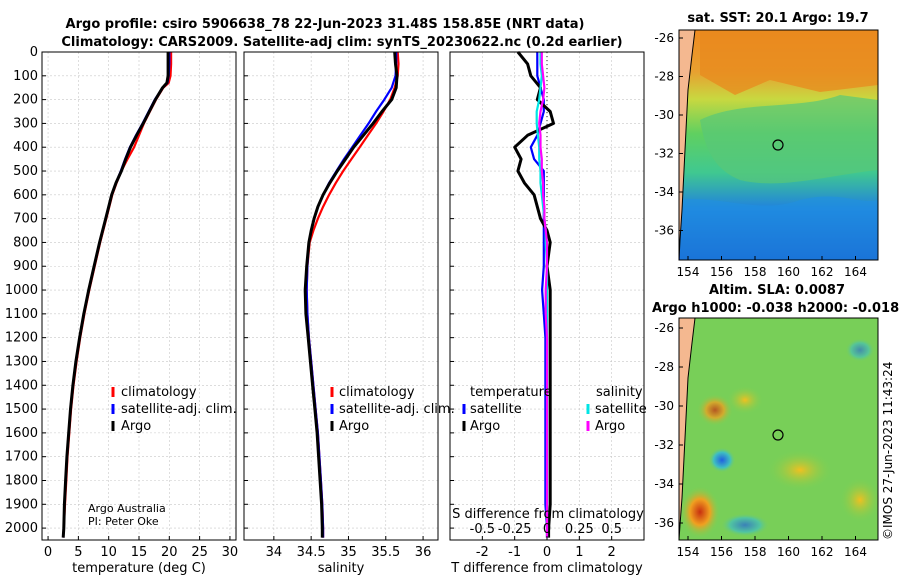  What do you see at coordinates (25, 171) in the screenshot?
I see `y-tick-label: 500` at bounding box center [25, 171].